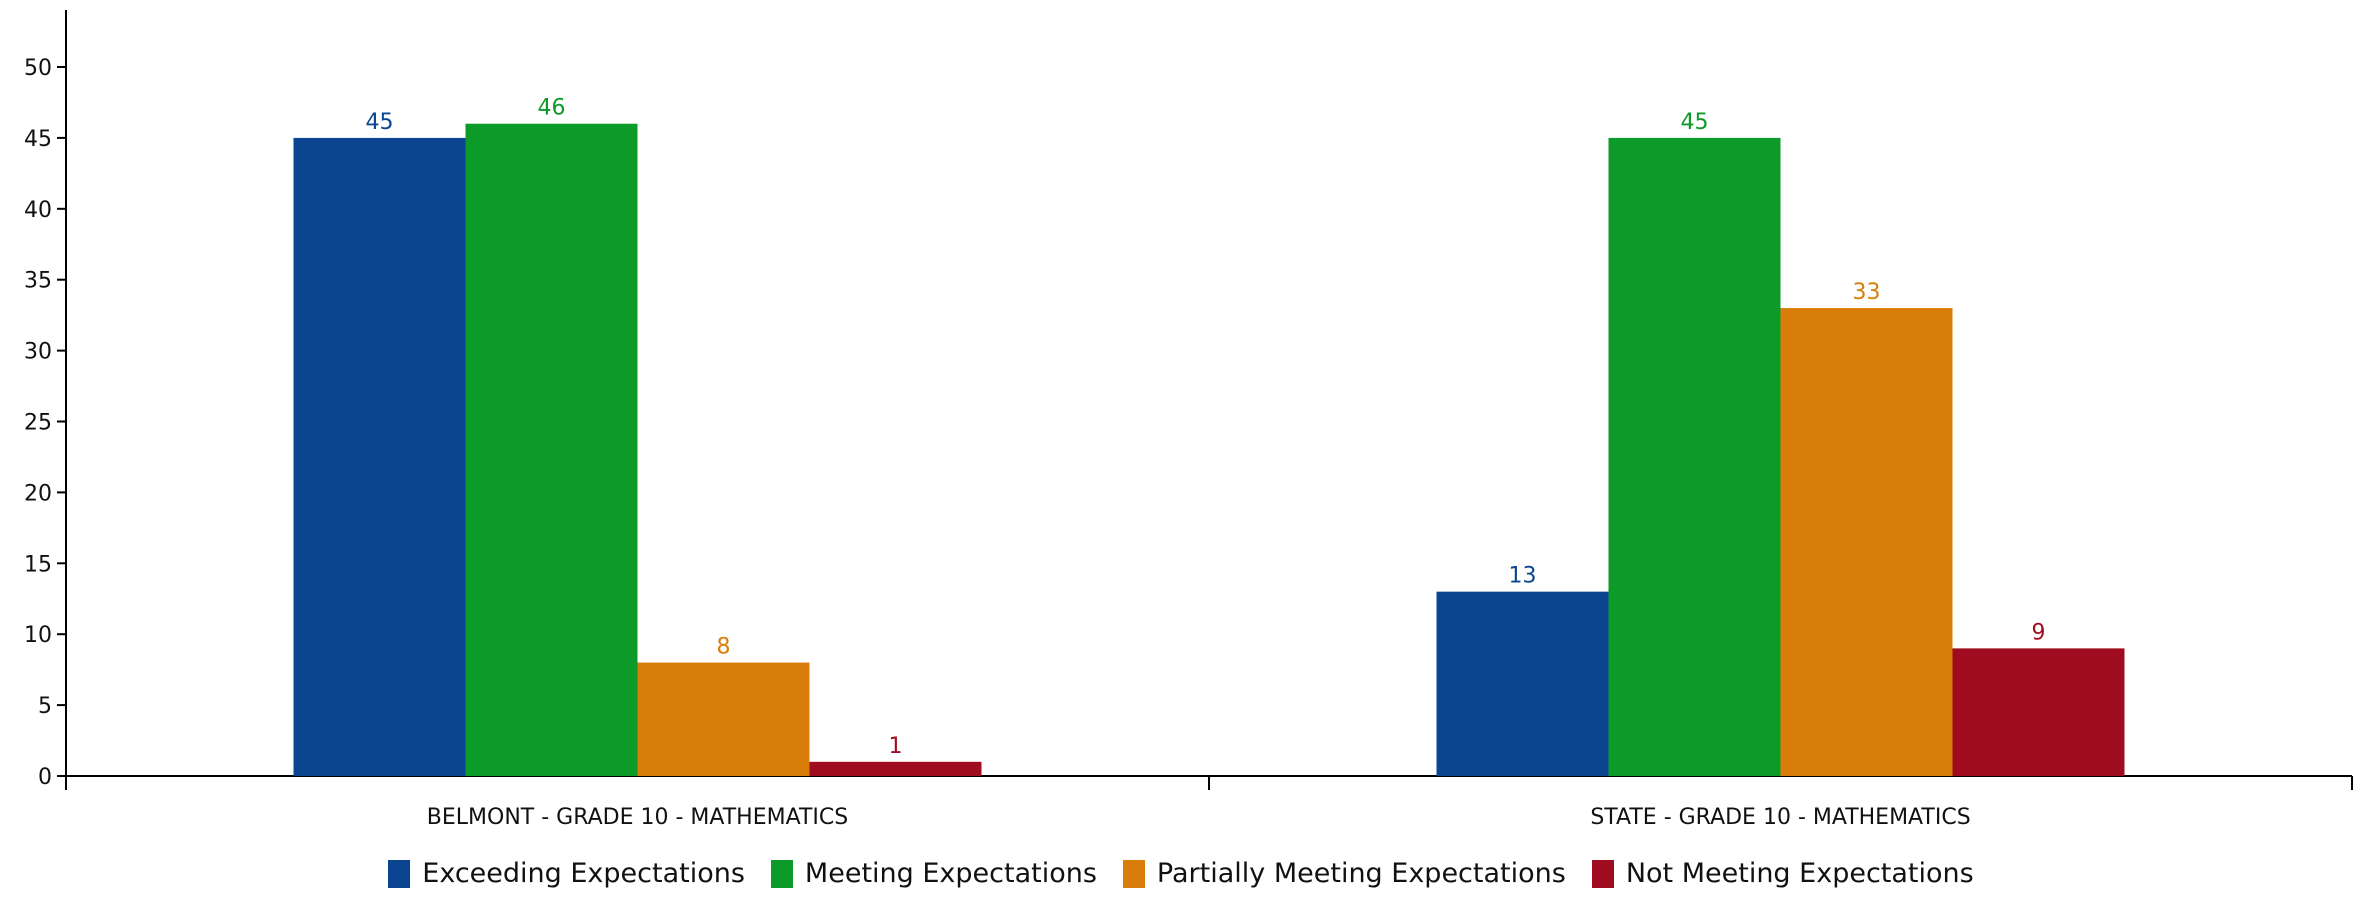  Describe the element at coordinates (38, 352) in the screenshot. I see `y-tick-label: 30` at that location.